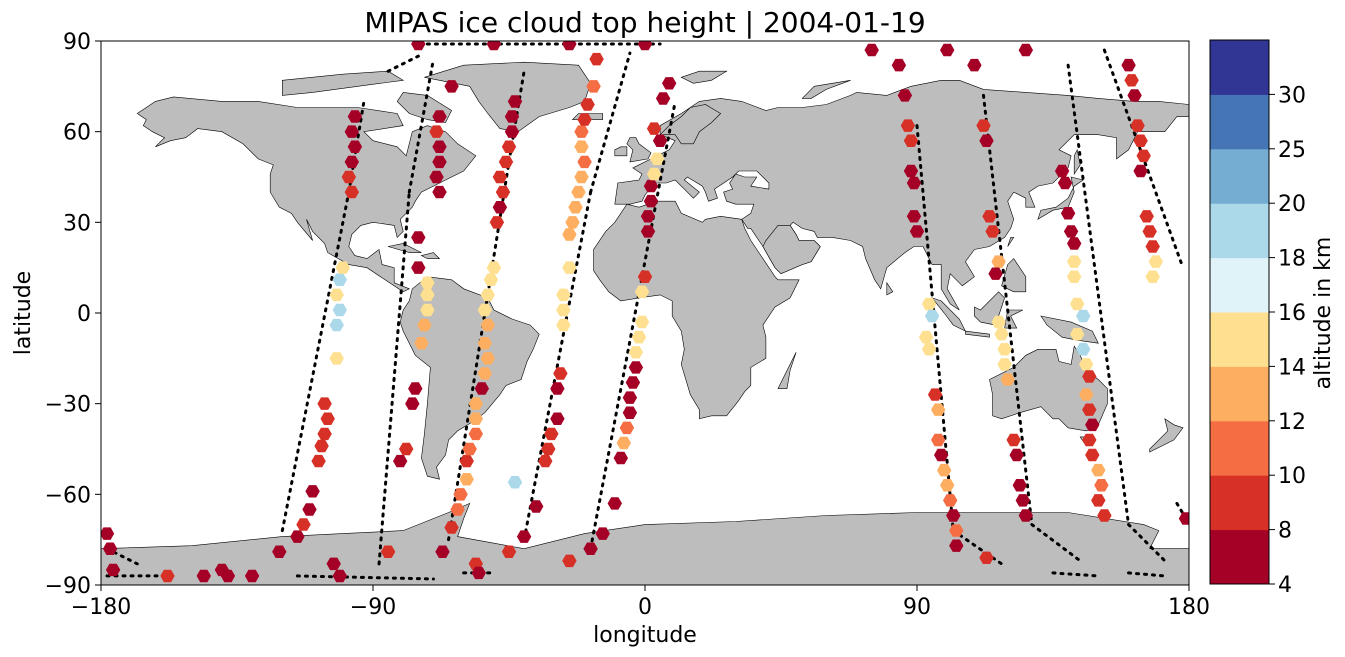 Image resolution: width=1345 pixels, height=657 pixels. I want to click on colorbar: 4 8 10 12 14 16 18 20 25 30, so click(1257, 318).